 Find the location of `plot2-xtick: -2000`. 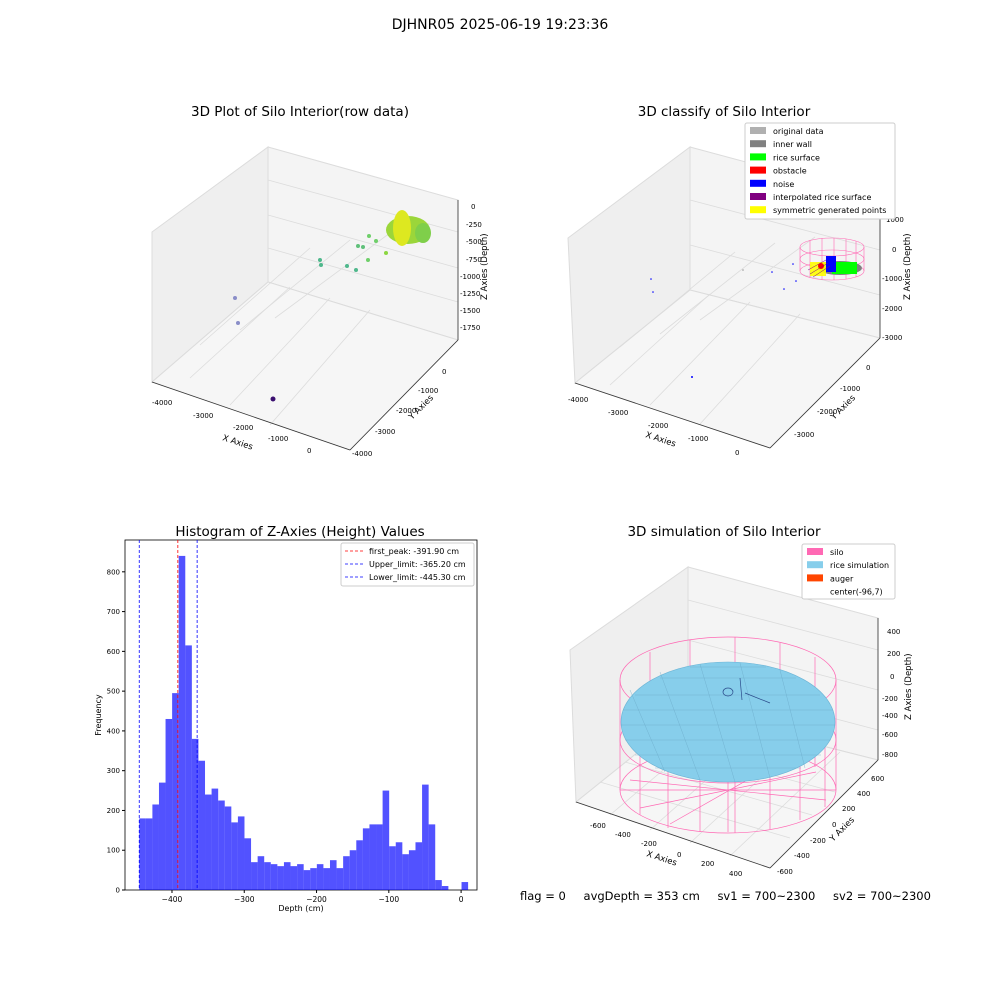

plot2-xtick: -2000 is located at coordinates (658, 426).